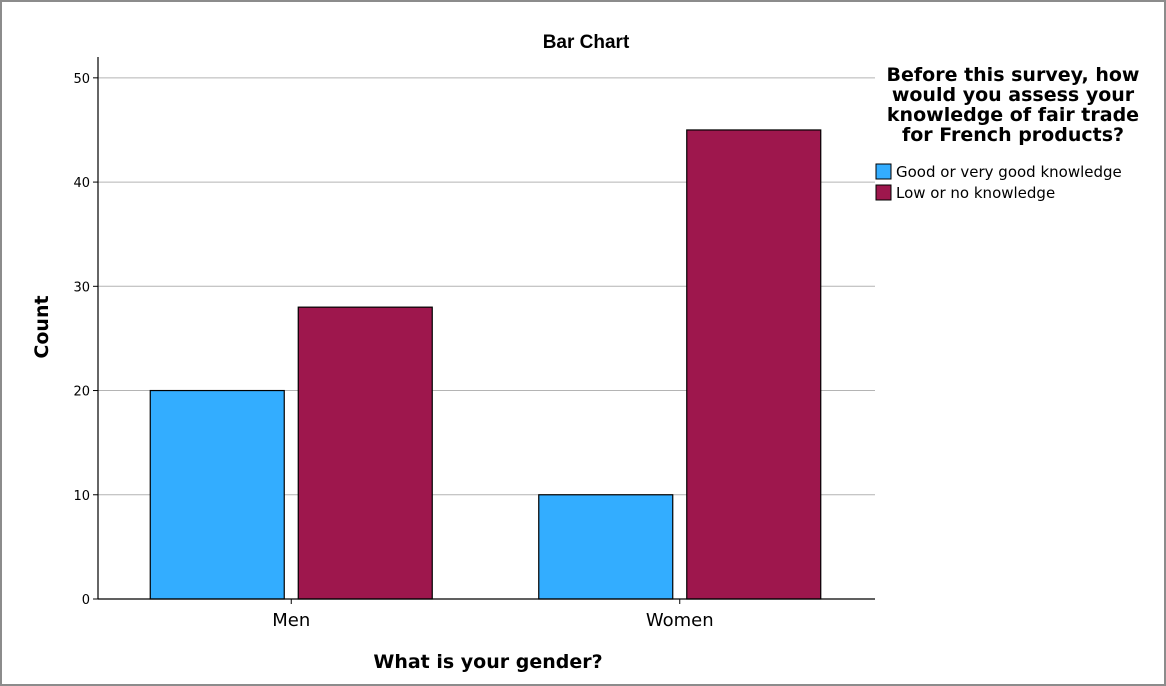  What do you see at coordinates (217, 494) in the screenshot?
I see `bar-men-good-knowledge` at bounding box center [217, 494].